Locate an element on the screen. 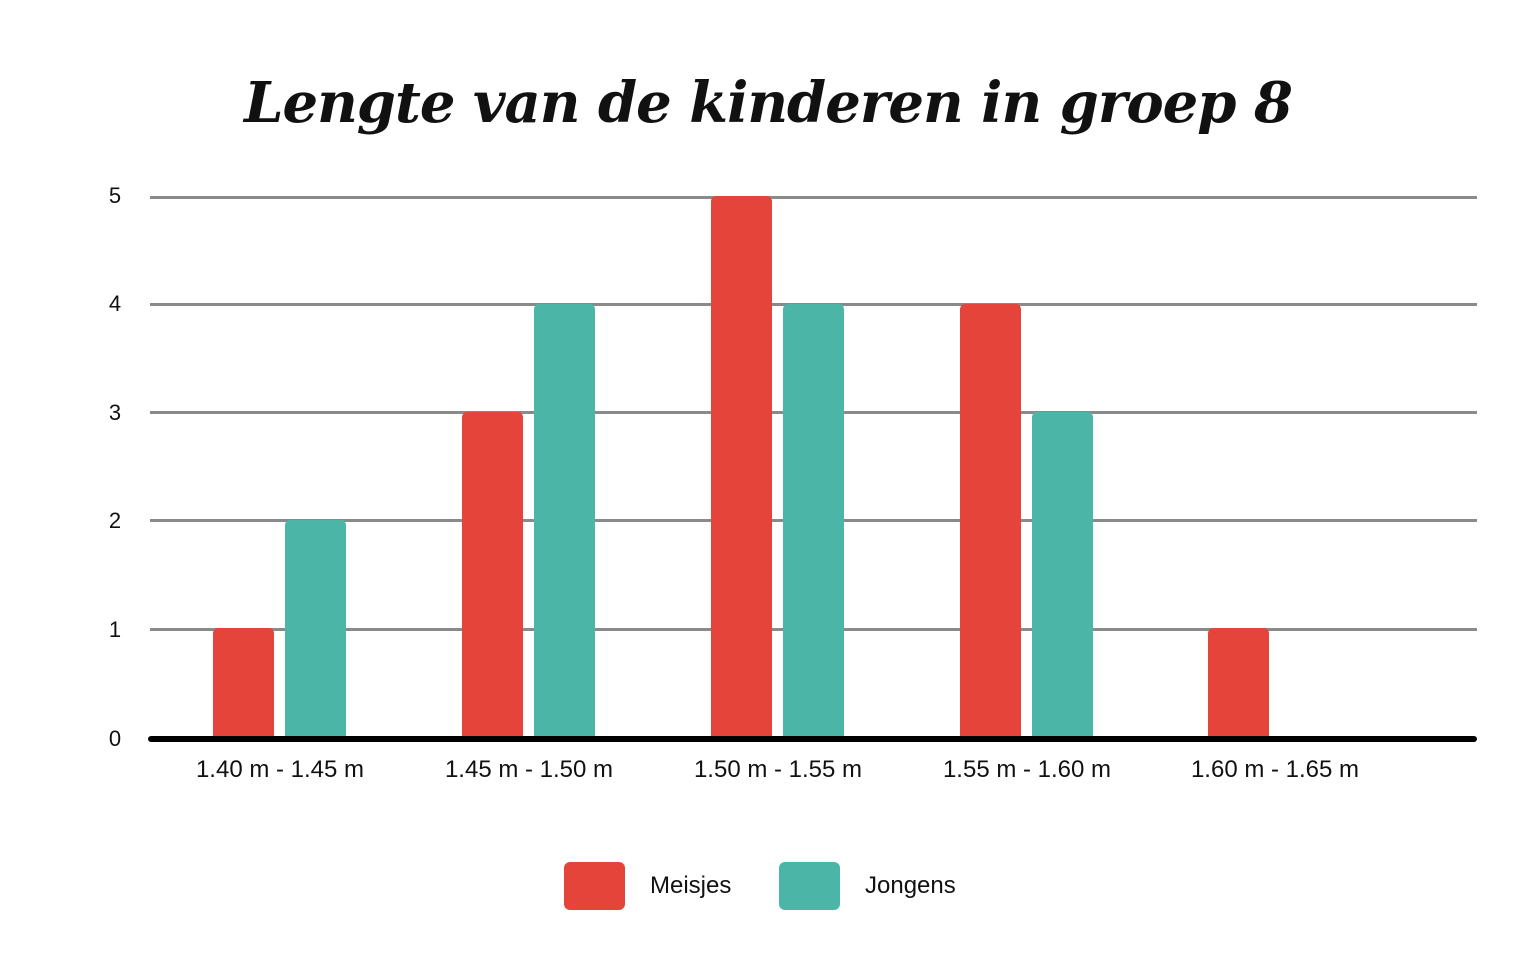 Image resolution: width=1536 pixels, height=960 pixels. x-label-3: 1.55 m - 1.60 m is located at coordinates (1027, 769).